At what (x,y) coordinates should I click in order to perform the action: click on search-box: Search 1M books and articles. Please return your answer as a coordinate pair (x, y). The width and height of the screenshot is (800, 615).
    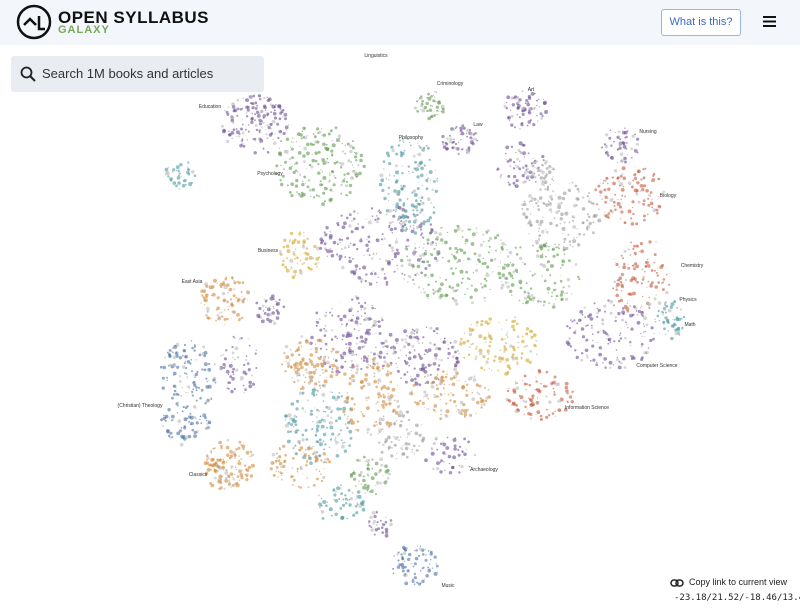
    Looking at the image, I should click on (137, 74).